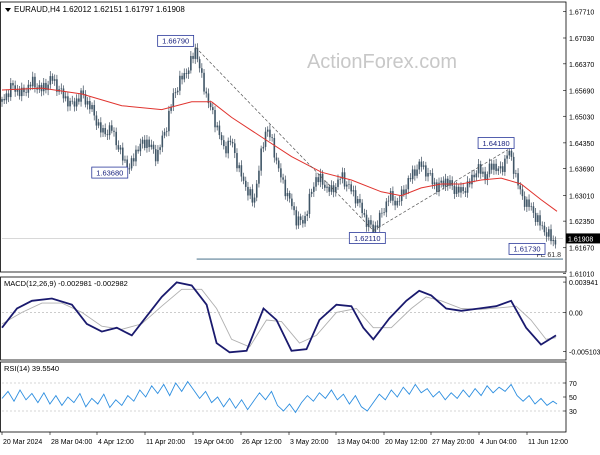 The image size is (600, 455). I want to click on last-price-text: 1.61908, so click(580, 239).